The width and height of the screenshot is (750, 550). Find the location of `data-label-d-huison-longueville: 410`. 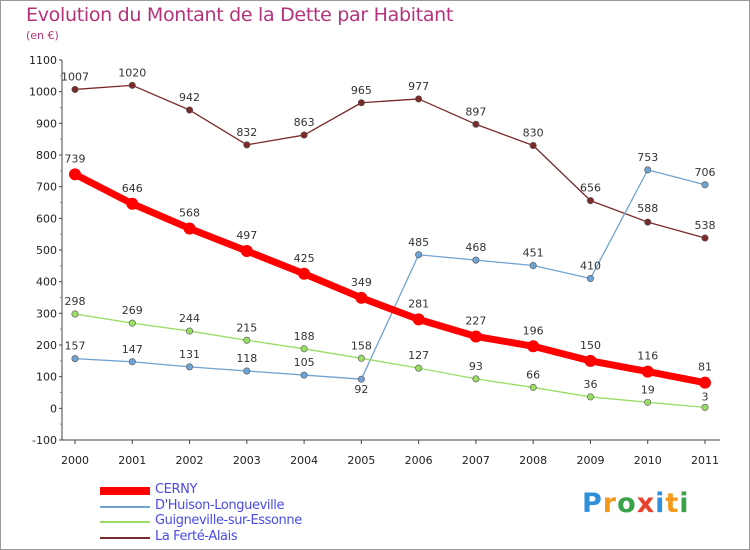

data-label-d-huison-longueville: 410 is located at coordinates (590, 266).